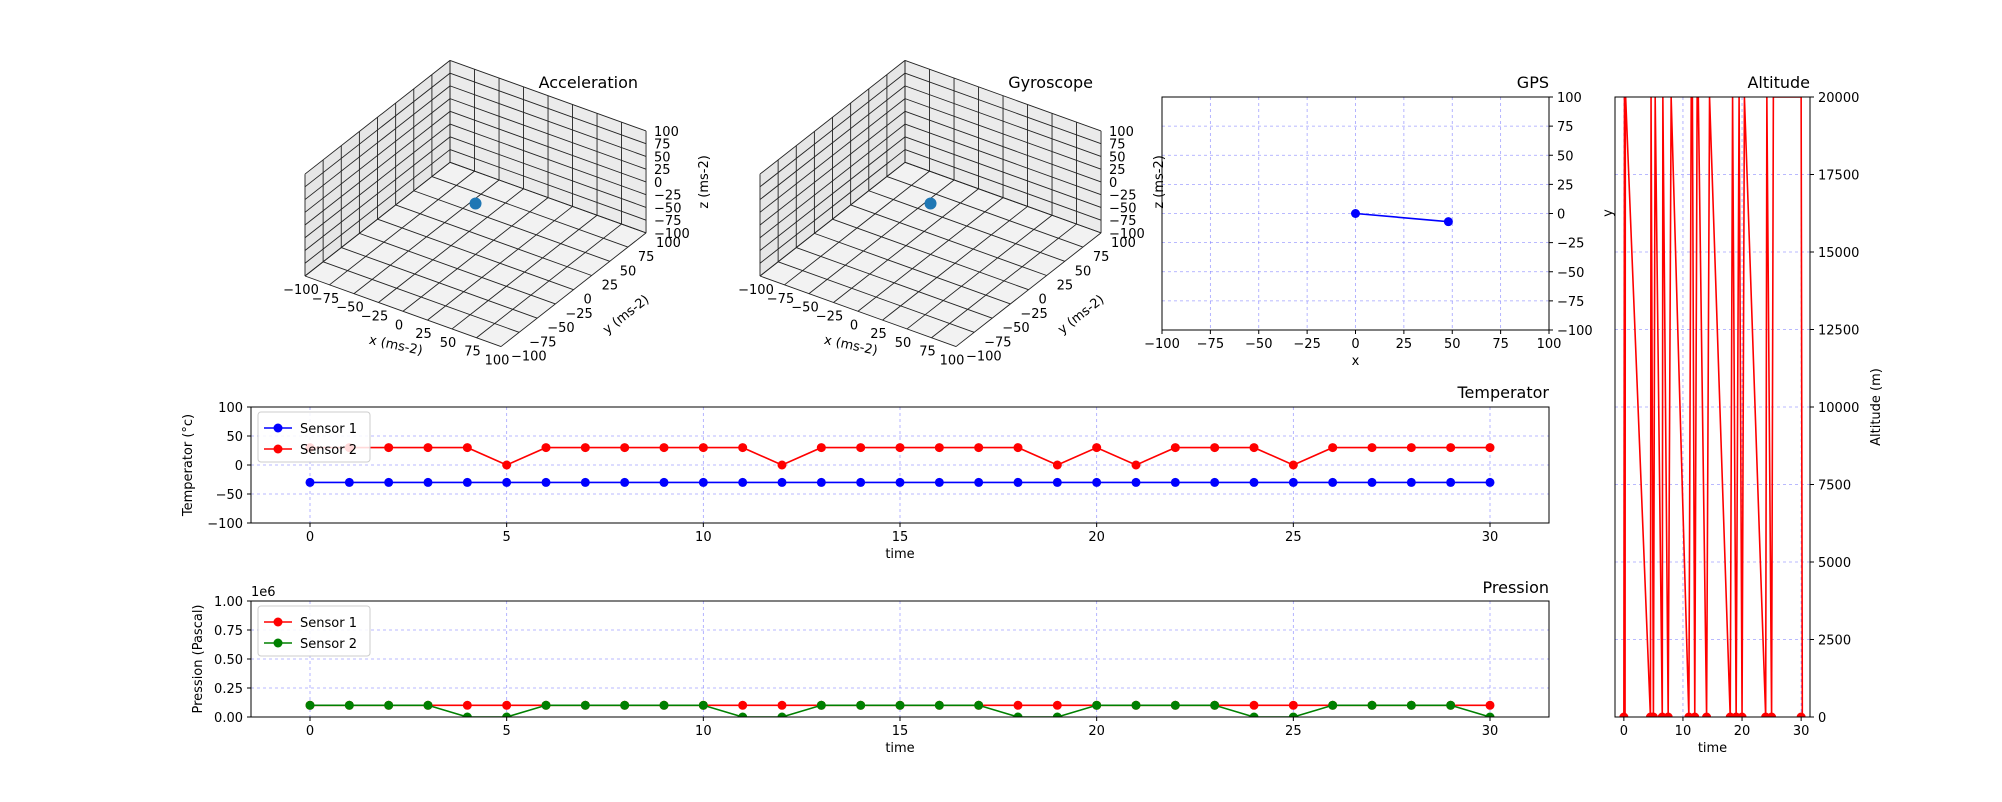  What do you see at coordinates (899, 554) in the screenshot?
I see `x-axis-label: time` at bounding box center [899, 554].